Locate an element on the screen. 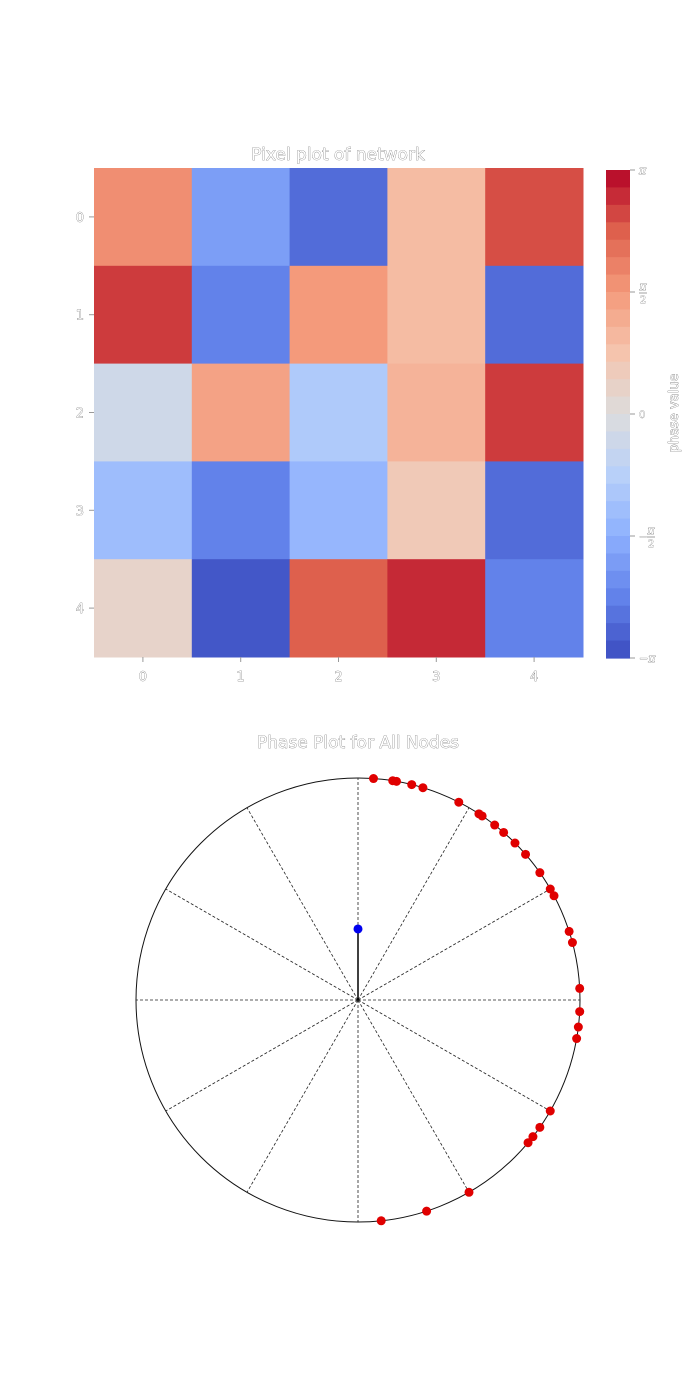 This screenshot has height=1400, width=700. heatmap-x-tick-label-4: 4 is located at coordinates (534, 677).